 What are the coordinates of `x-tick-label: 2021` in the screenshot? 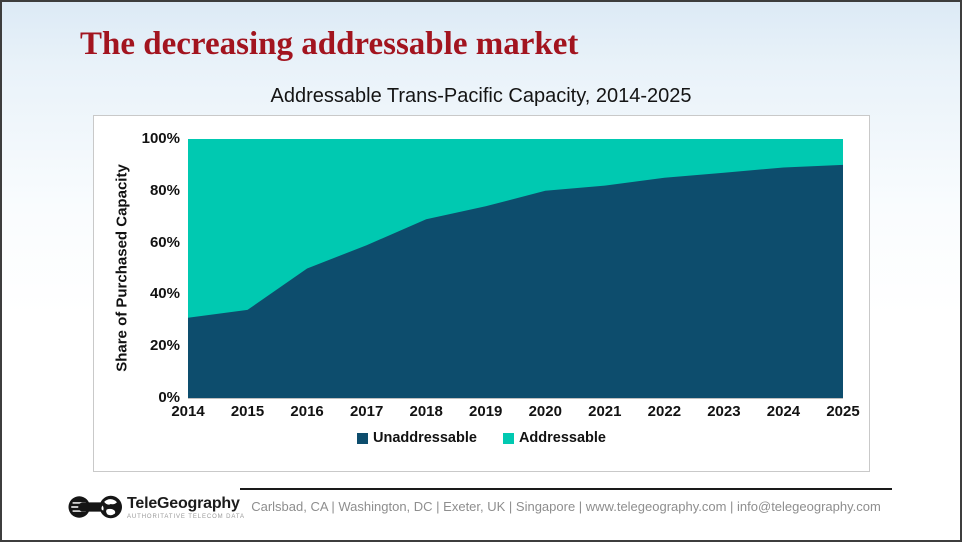 It's located at (605, 411).